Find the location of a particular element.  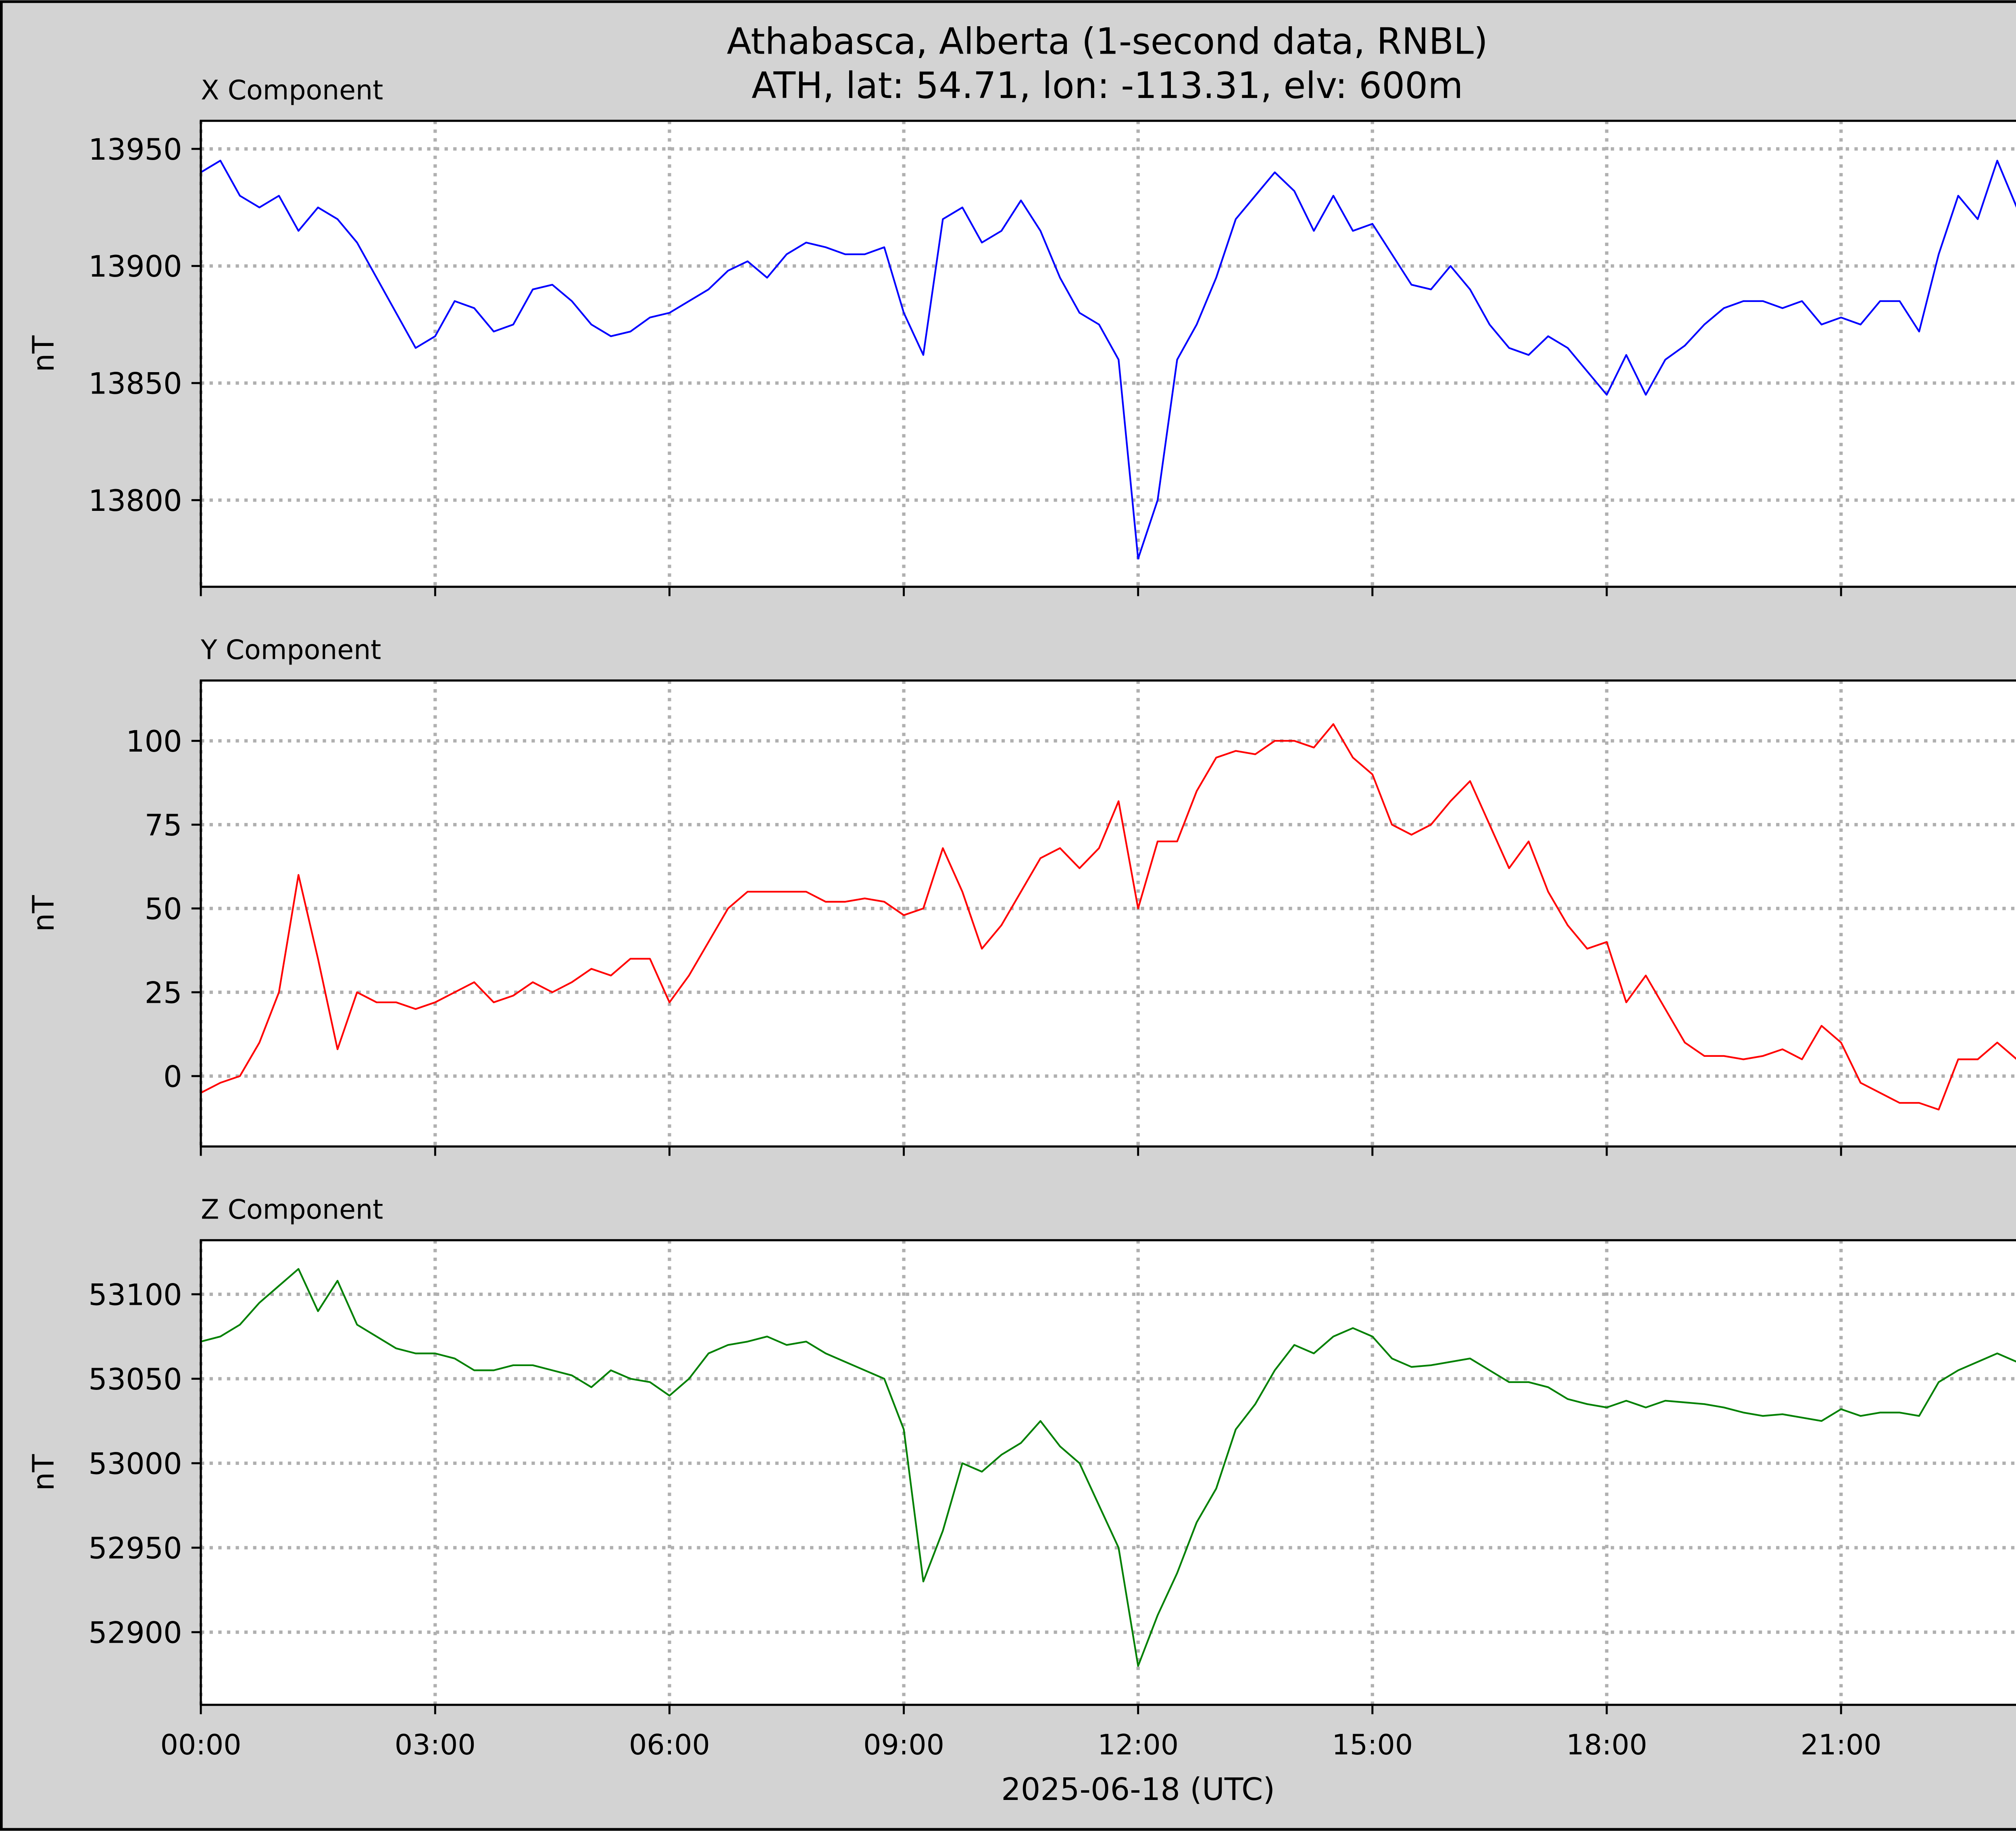

x-tick-label: 15:00 is located at coordinates (1372, 1745).